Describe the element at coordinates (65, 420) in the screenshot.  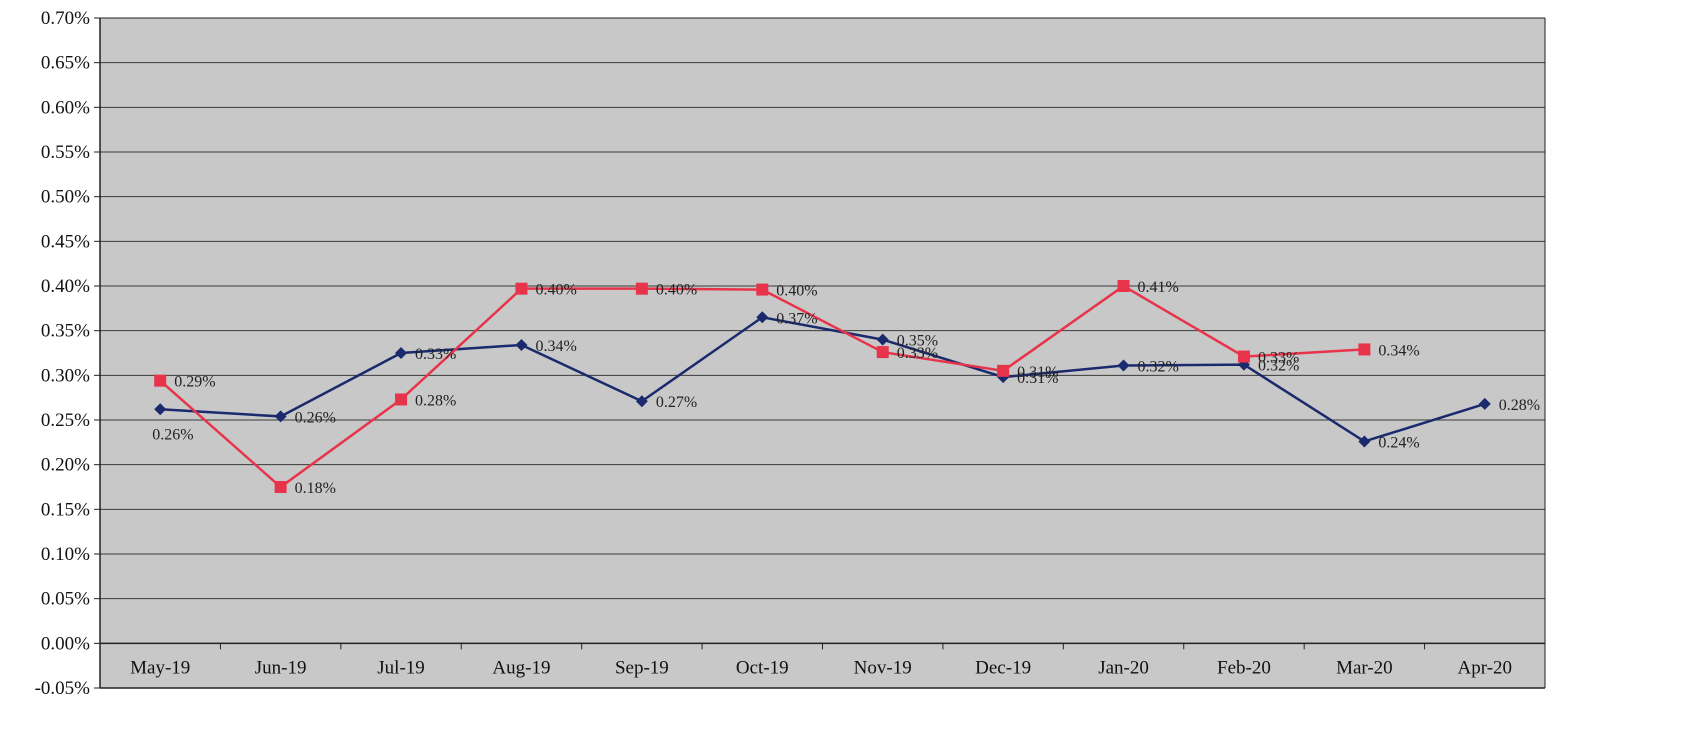
I see `y-tick-label: 0.25%` at that location.